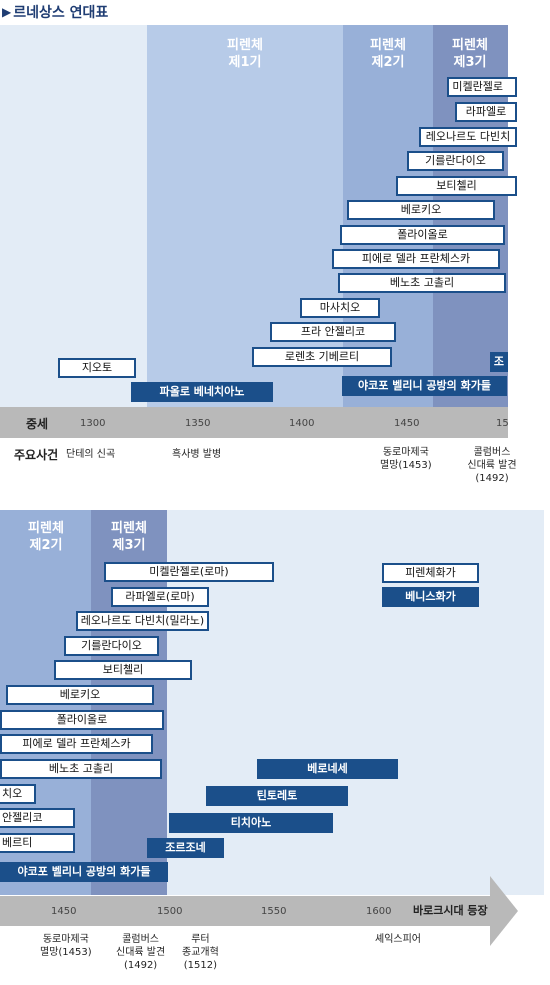 The image size is (550, 985). What do you see at coordinates (7, 12) in the screenshot?
I see `triangle-icon: ▶` at bounding box center [7, 12].